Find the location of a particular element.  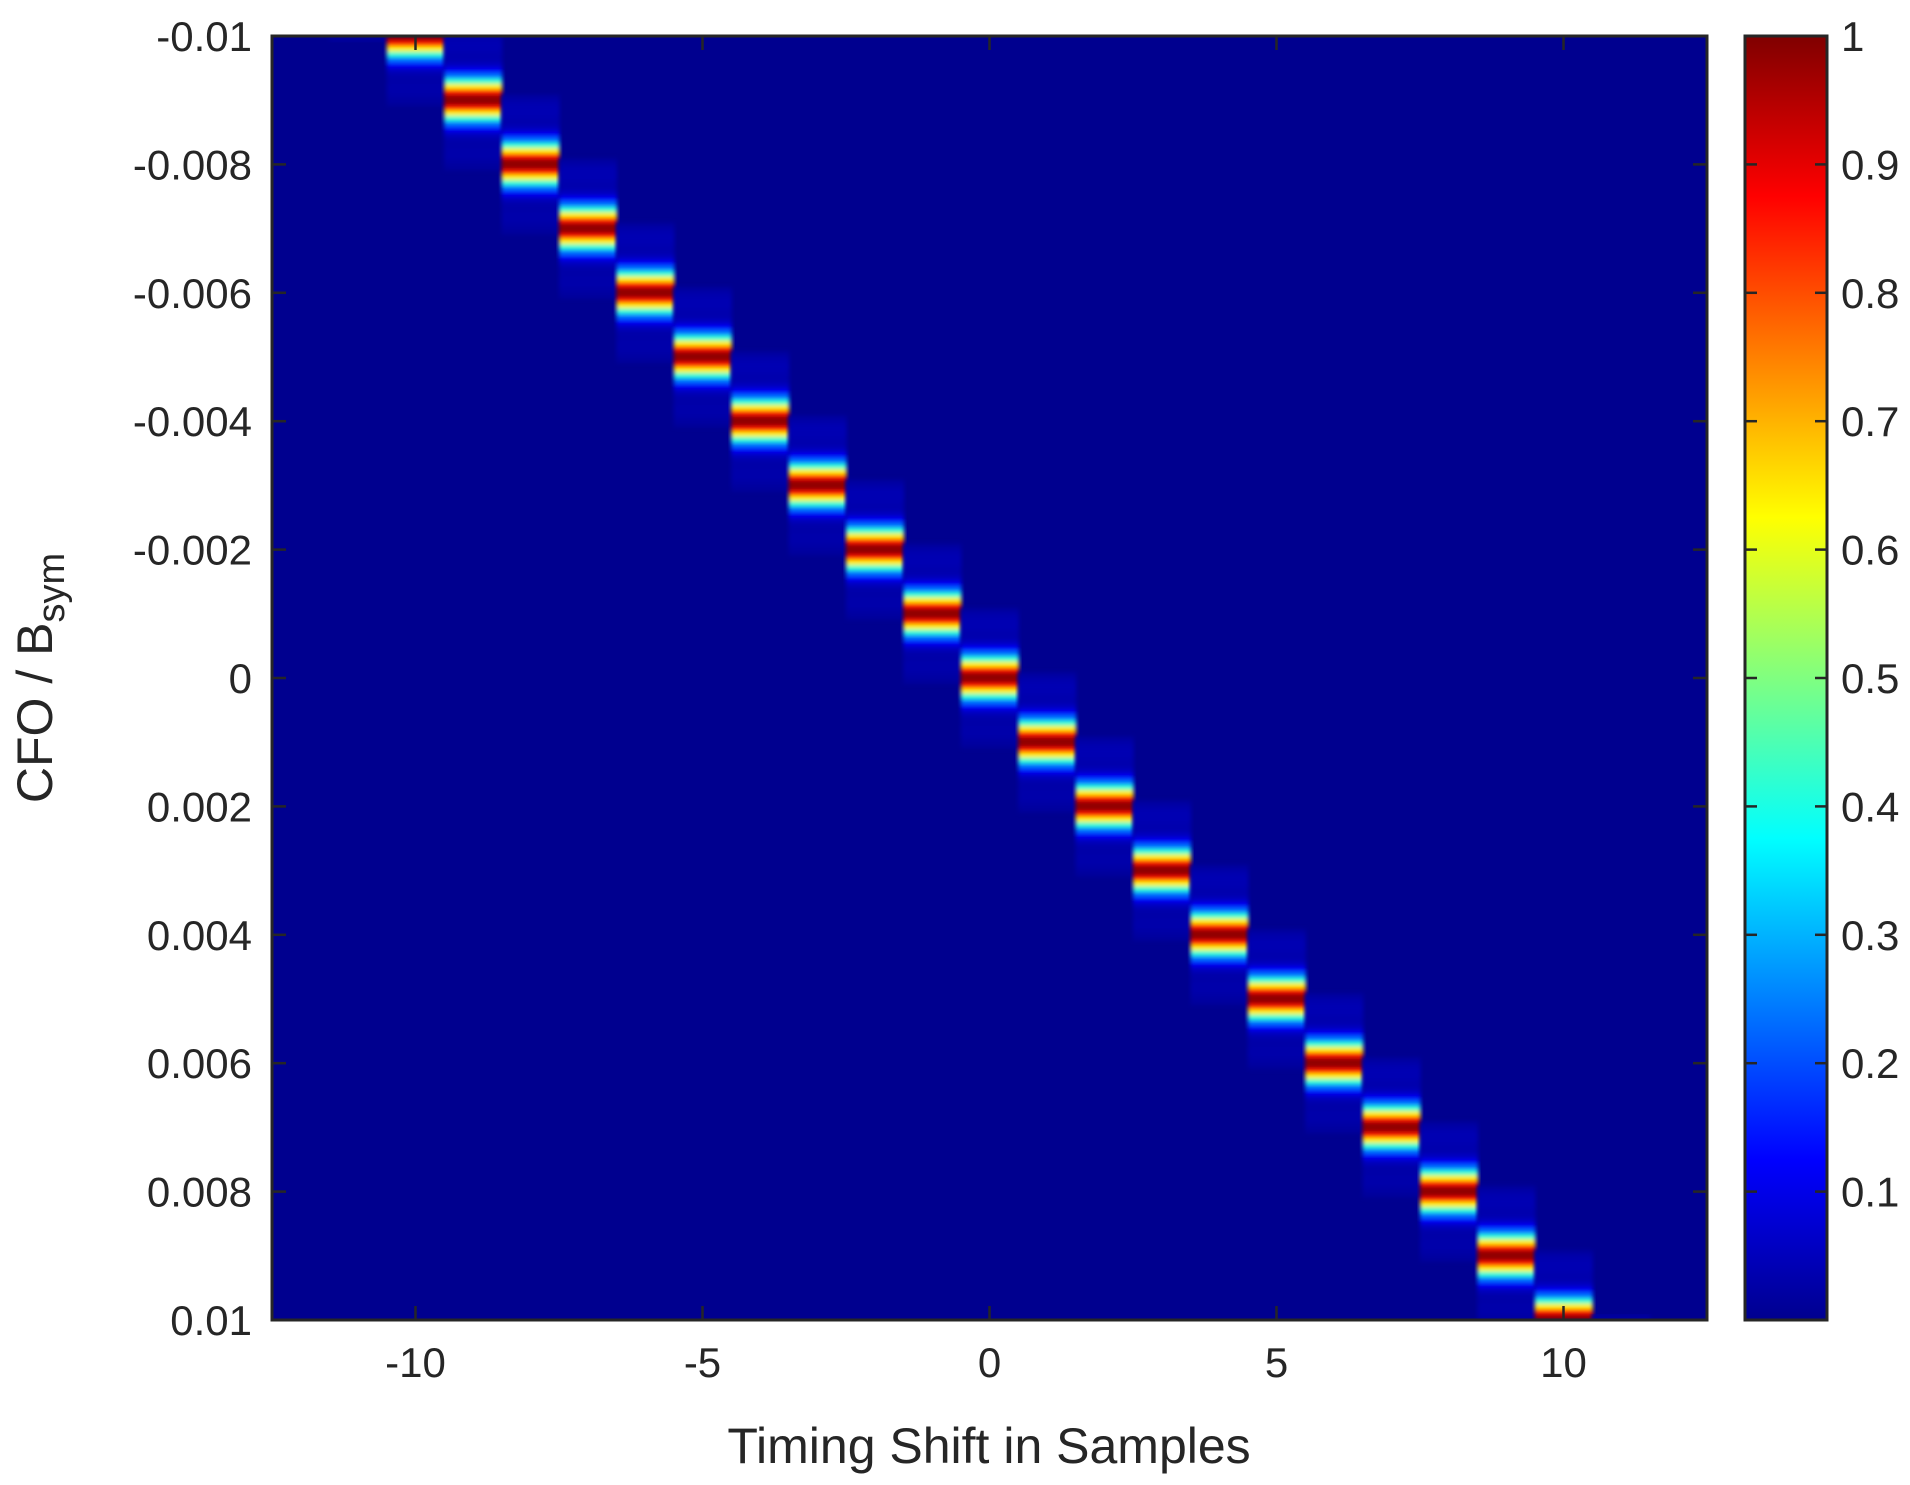

x-tick-label: 10 is located at coordinates (1563, 1362).